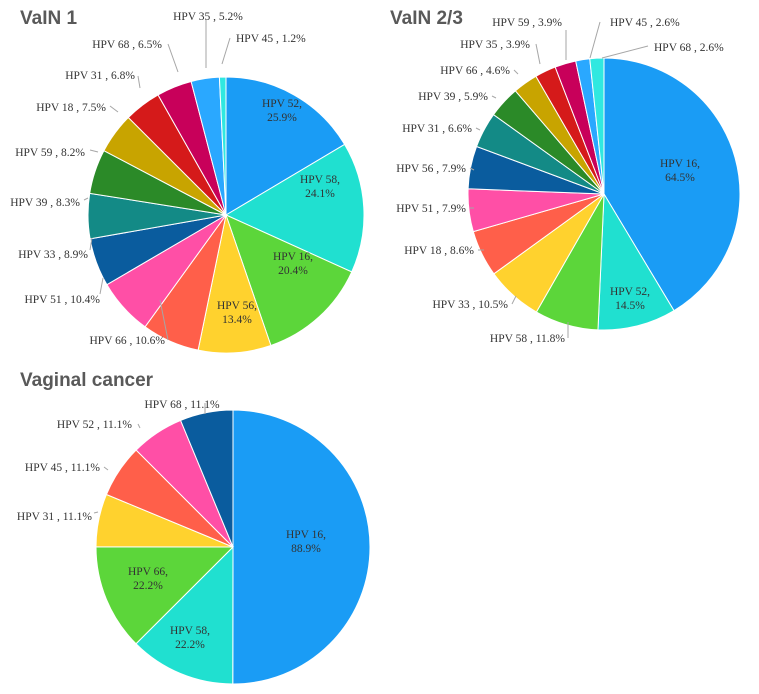  Describe the element at coordinates (470, 305) in the screenshot. I see `slice-label-hpv-33: HPV 33 , 10.5%` at that location.